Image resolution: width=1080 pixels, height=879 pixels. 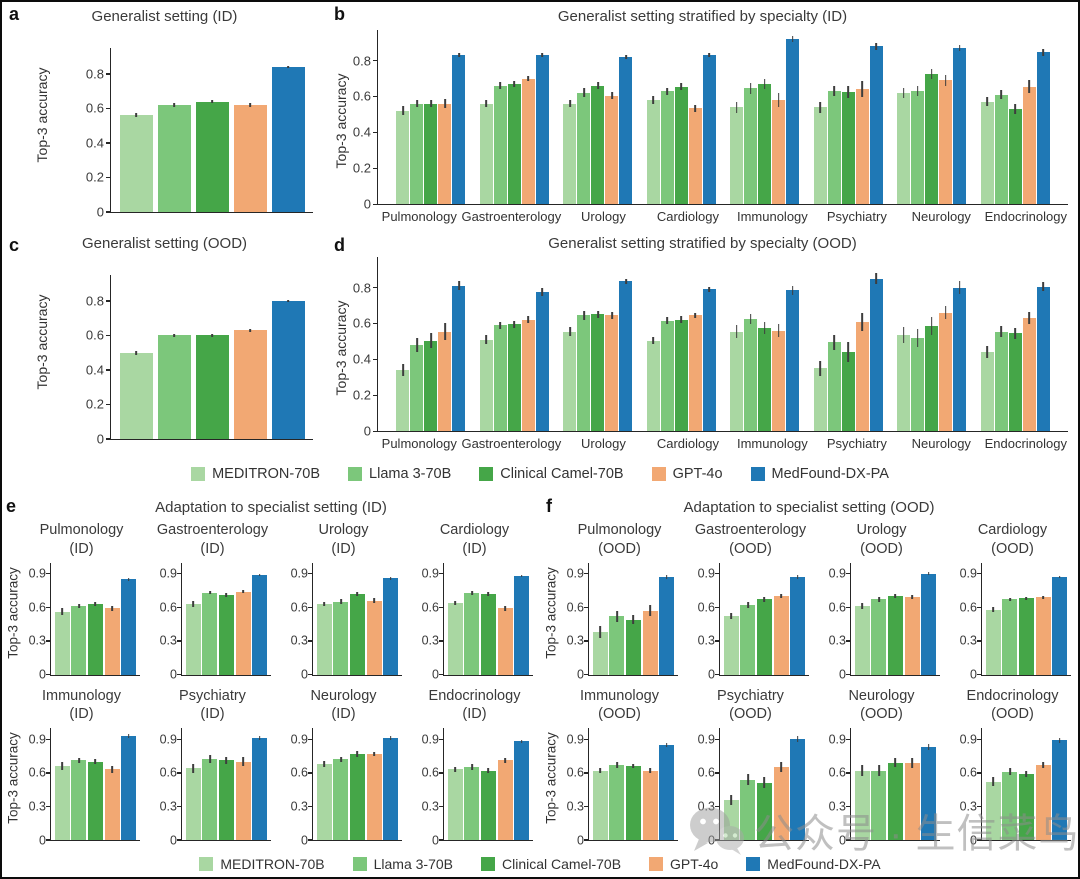 What do you see at coordinates (212, 695) in the screenshot?
I see `mini-chart-name: Psychiatry` at bounding box center [212, 695].